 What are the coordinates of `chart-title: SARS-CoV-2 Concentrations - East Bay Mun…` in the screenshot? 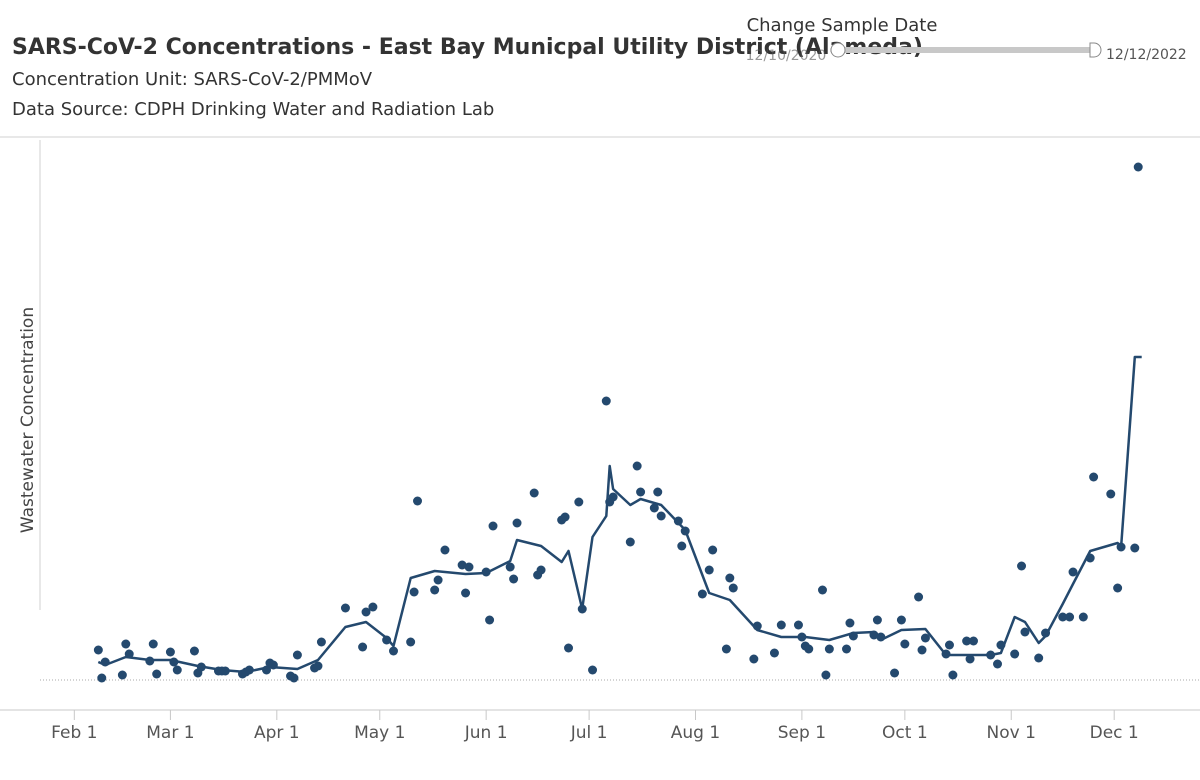 It's located at (467, 47).